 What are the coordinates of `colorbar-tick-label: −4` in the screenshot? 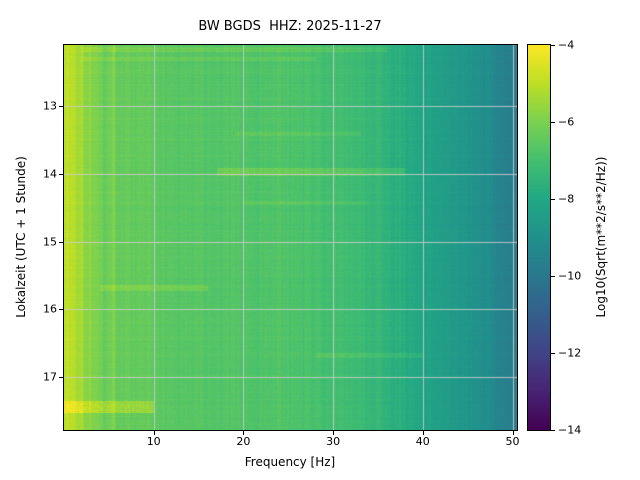 It's located at (566, 45).